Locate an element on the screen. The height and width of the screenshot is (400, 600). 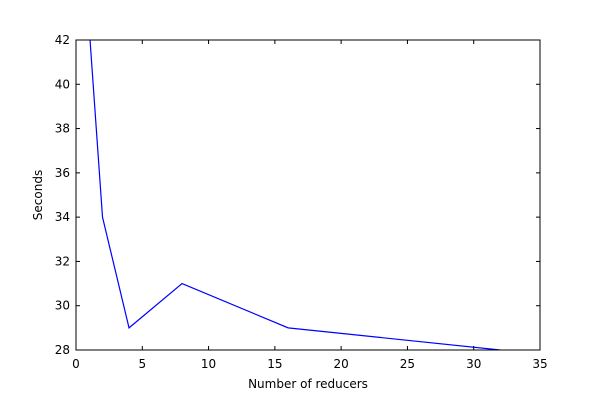
y-tick-label: 38 is located at coordinates (62, 129).